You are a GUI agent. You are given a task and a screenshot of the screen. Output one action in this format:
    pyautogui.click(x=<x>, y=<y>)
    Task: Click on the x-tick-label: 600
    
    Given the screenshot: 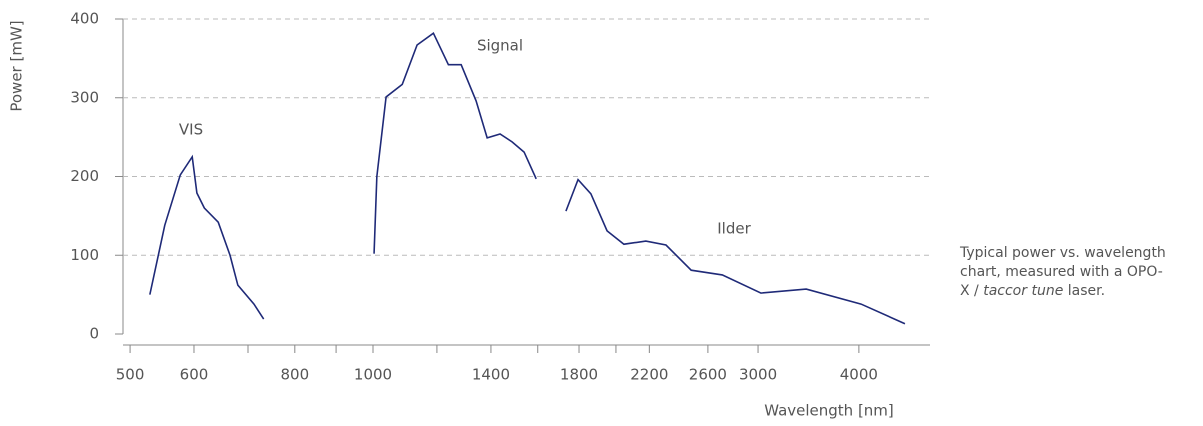 What is the action you would take?
    pyautogui.click(x=194, y=375)
    